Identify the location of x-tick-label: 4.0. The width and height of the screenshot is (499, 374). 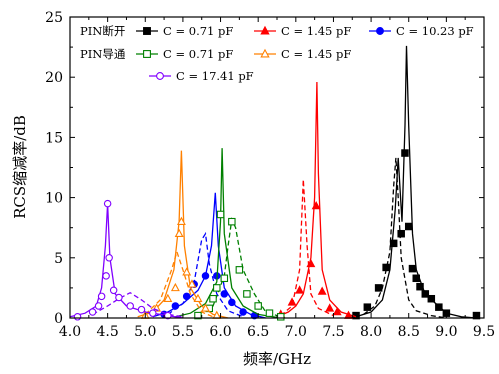
(70, 332).